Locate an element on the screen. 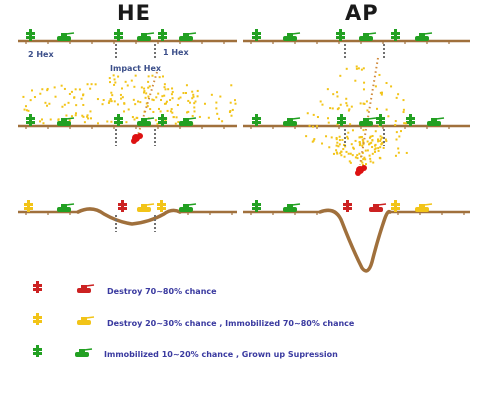  tank-icon is located at coordinates (368, 36).